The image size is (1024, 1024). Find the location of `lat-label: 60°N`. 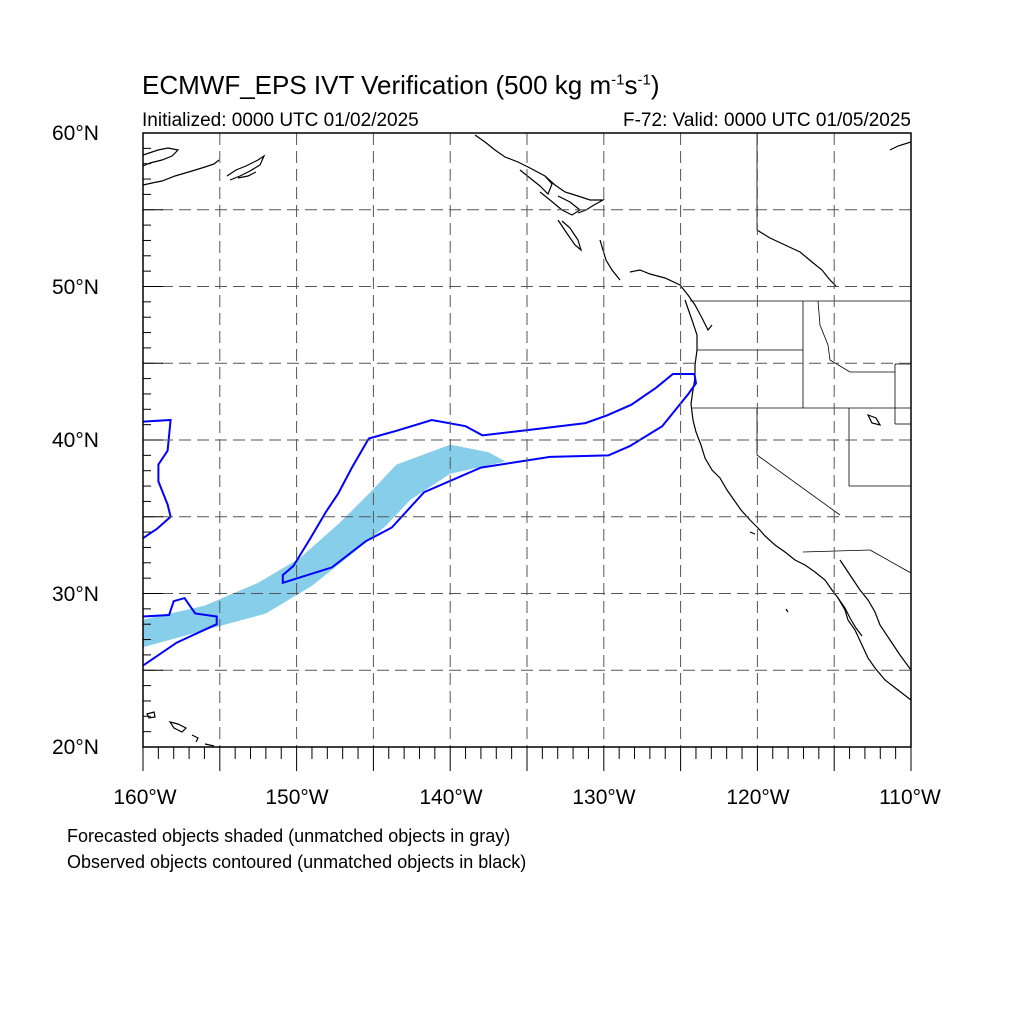

lat-label: 60°N is located at coordinates (75, 133).